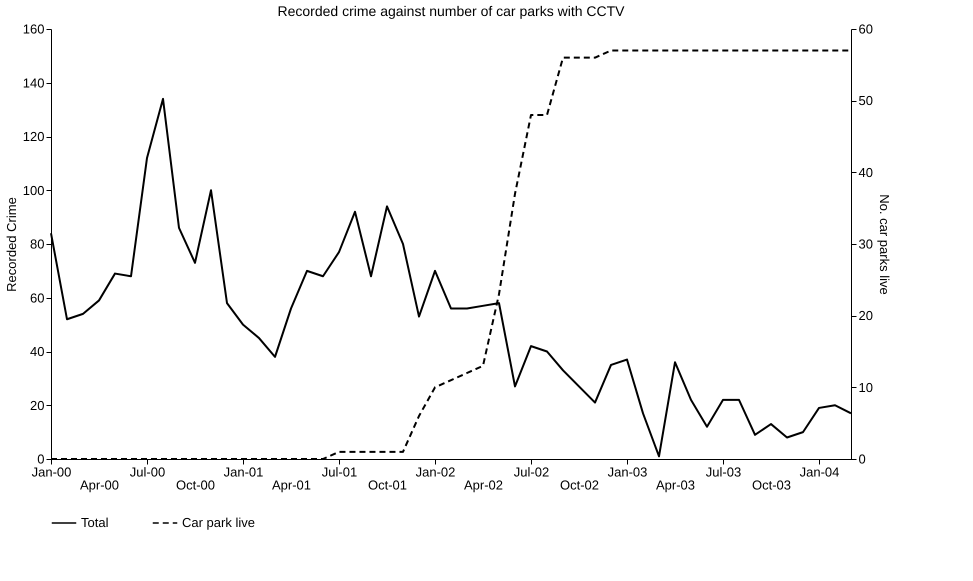 The image size is (973, 581). Describe the element at coordinates (95, 522) in the screenshot. I see `legend-label: Total` at that location.